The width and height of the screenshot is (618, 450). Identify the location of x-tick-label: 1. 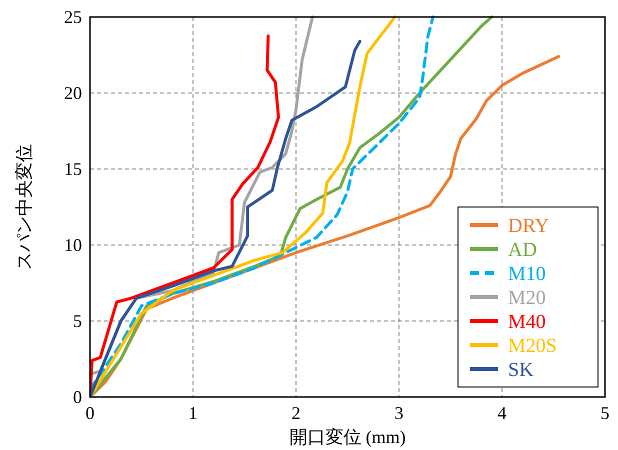
(193, 413).